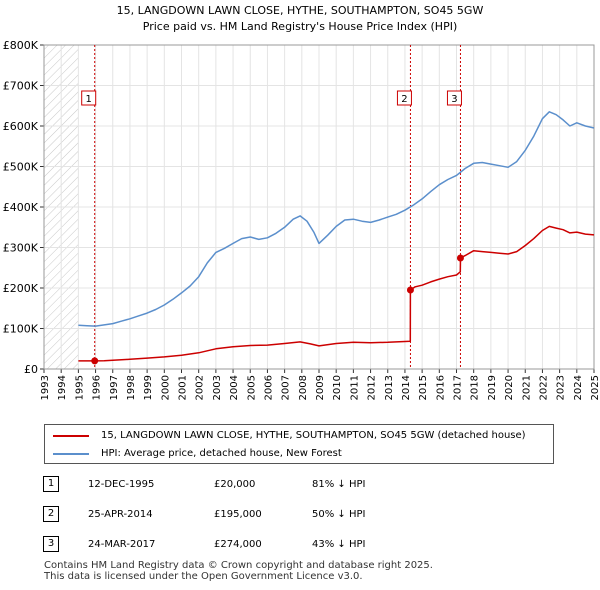  I want to click on x-tick-label: 2021, so click(526, 387).